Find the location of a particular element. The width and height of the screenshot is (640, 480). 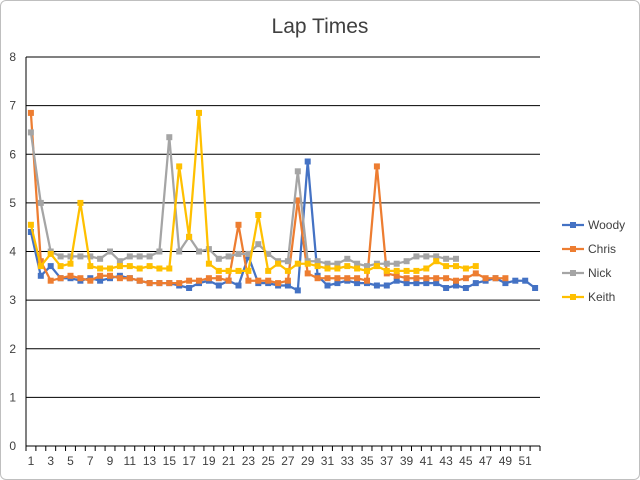

x-tick-label: 25 is located at coordinates (268, 461).